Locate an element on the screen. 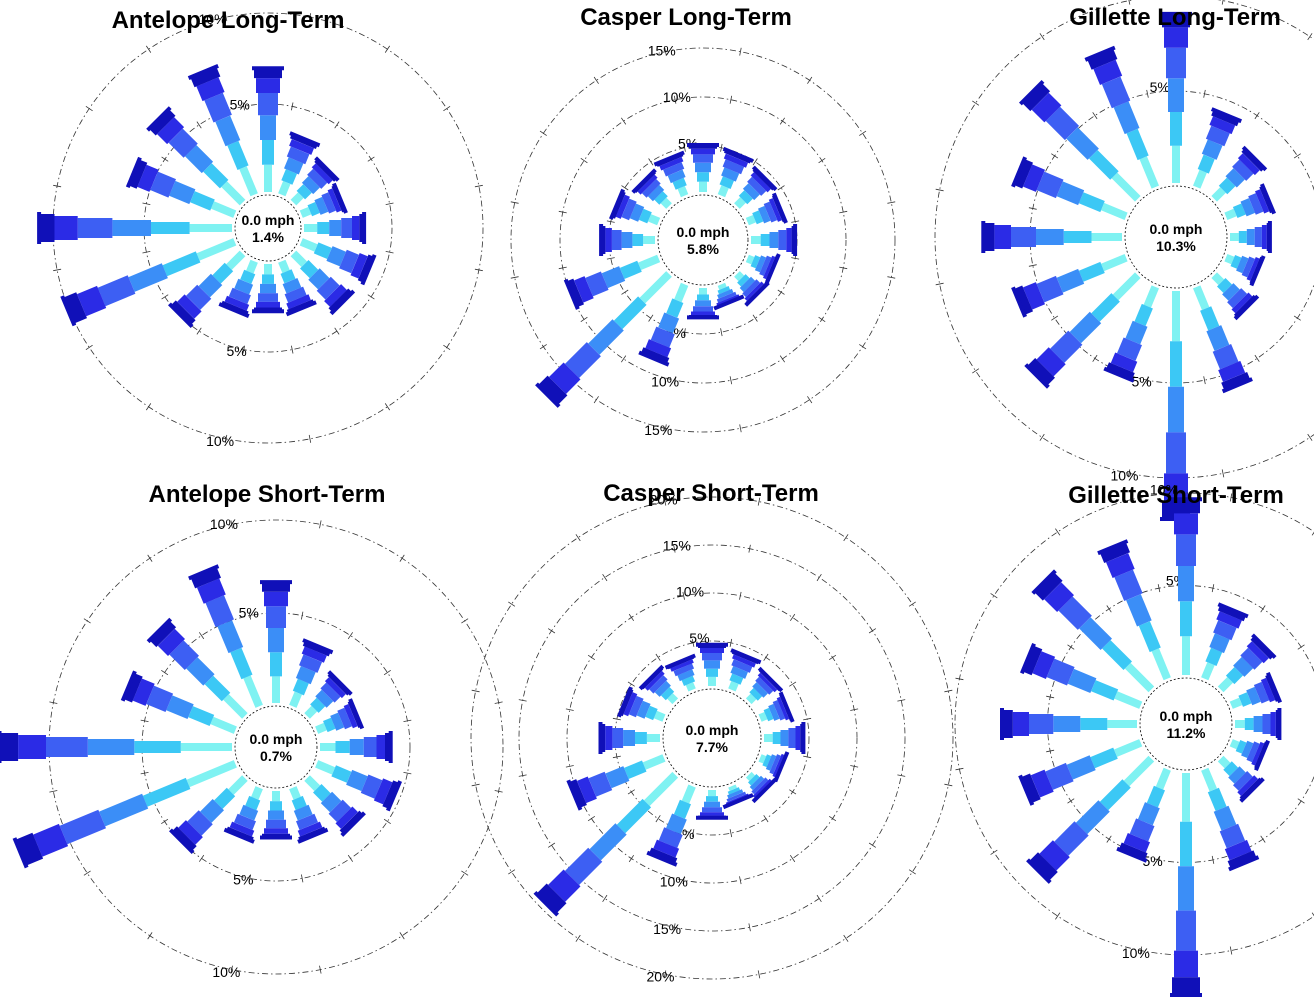  calm-center: 0.0 mph10.3% is located at coordinates (1176, 237).